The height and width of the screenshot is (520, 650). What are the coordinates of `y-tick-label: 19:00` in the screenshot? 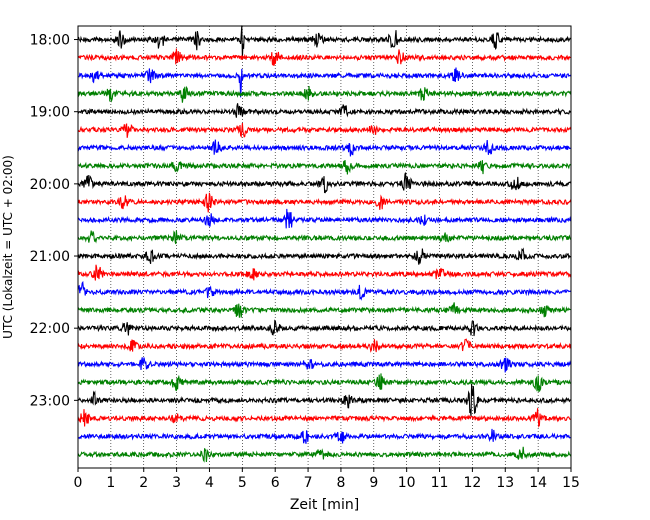 It's located at (50, 113).